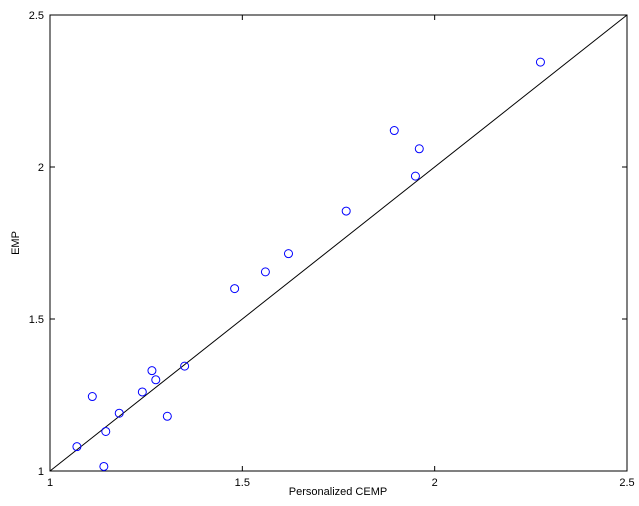 This screenshot has width=639, height=506. I want to click on x-tick-label: 1, so click(50, 483).